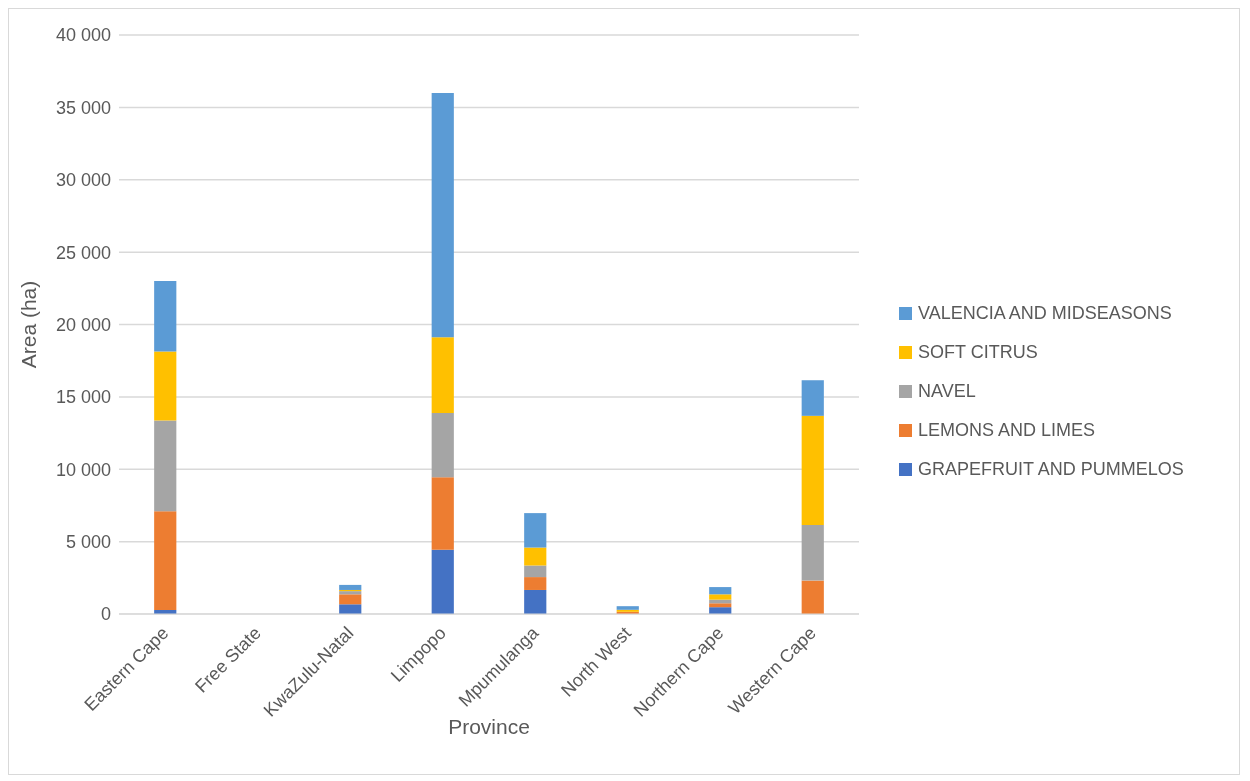 This screenshot has height=781, width=1250. What do you see at coordinates (489, 726) in the screenshot?
I see `x-axis-title: Province` at bounding box center [489, 726].